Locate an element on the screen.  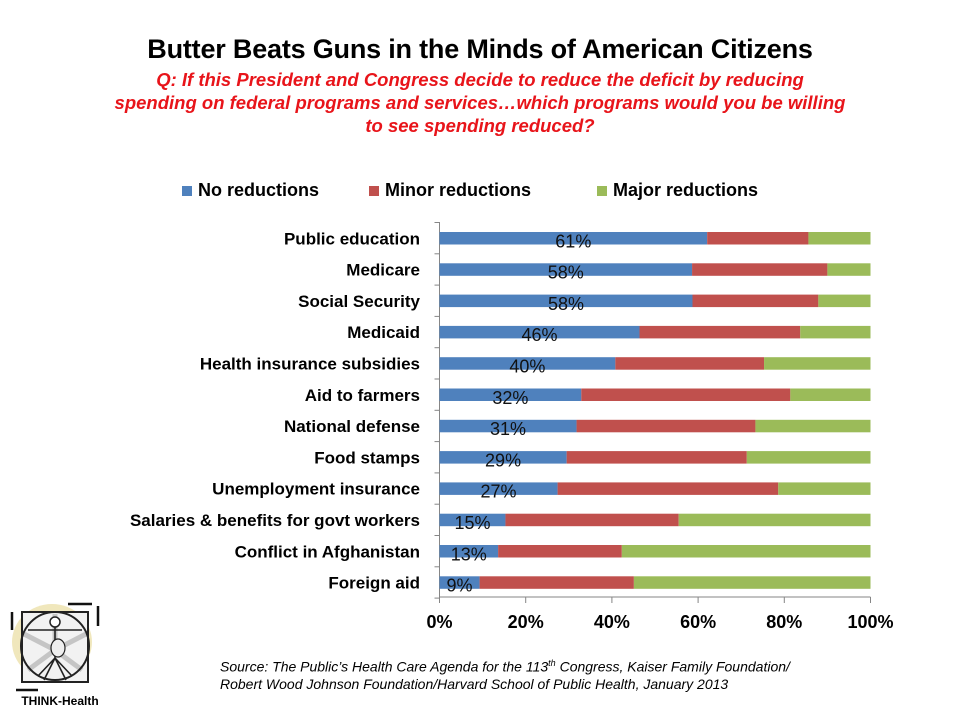
bar-major-reductions-food-stamps is located at coordinates (808, 457).